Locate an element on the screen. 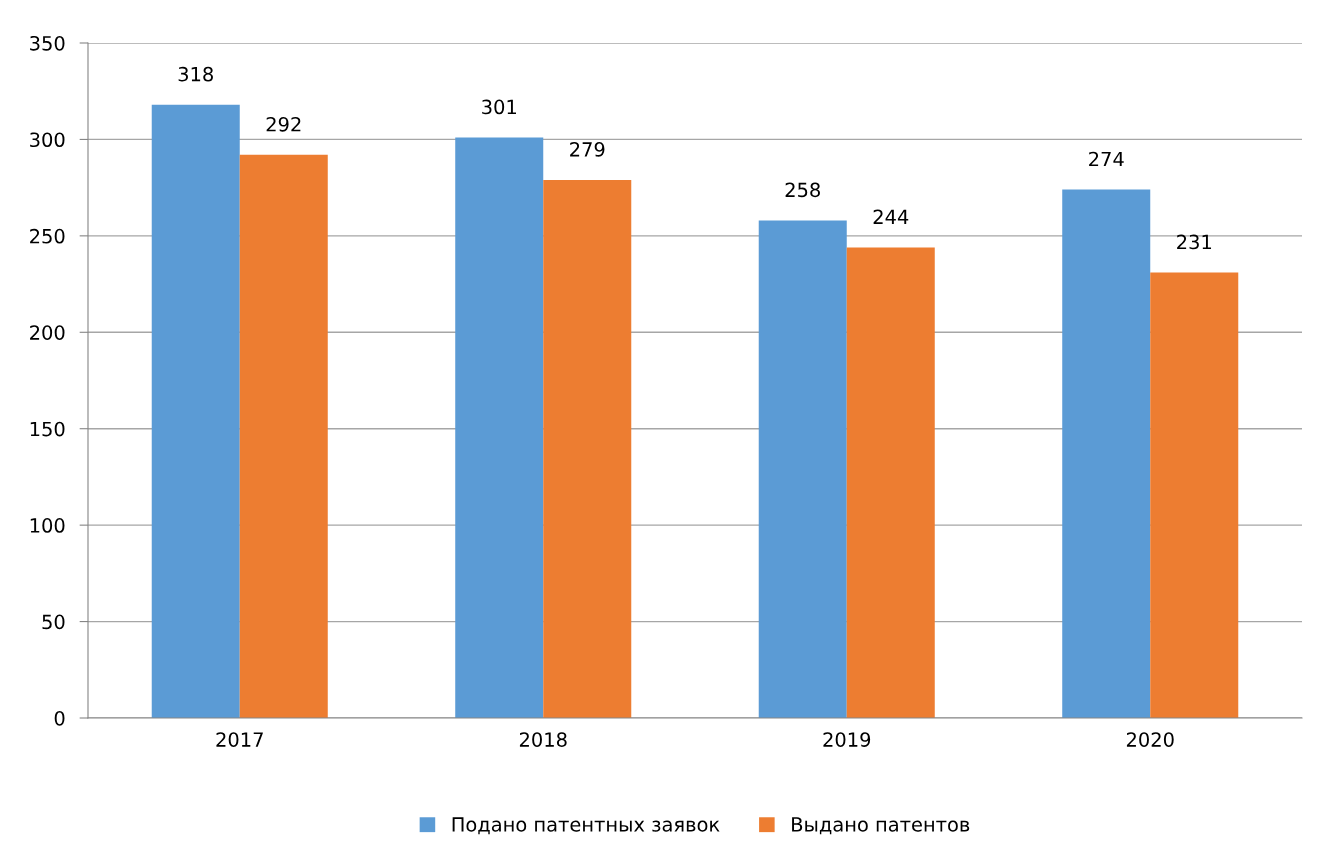 The height and width of the screenshot is (842, 1321). legend-label: Выдано патентов is located at coordinates (881, 826).